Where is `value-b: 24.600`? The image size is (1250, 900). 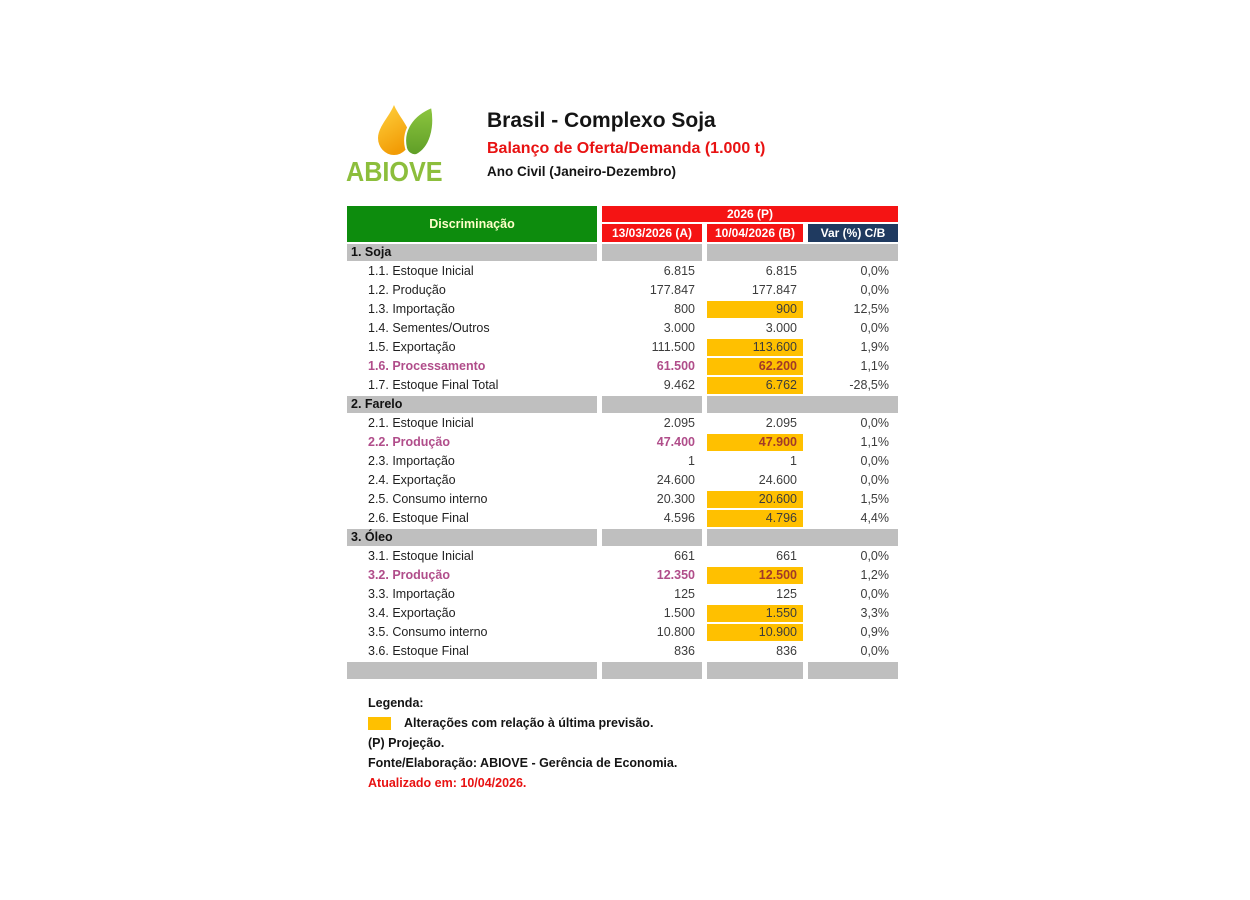
value-b: 24.600 is located at coordinates (777, 480).